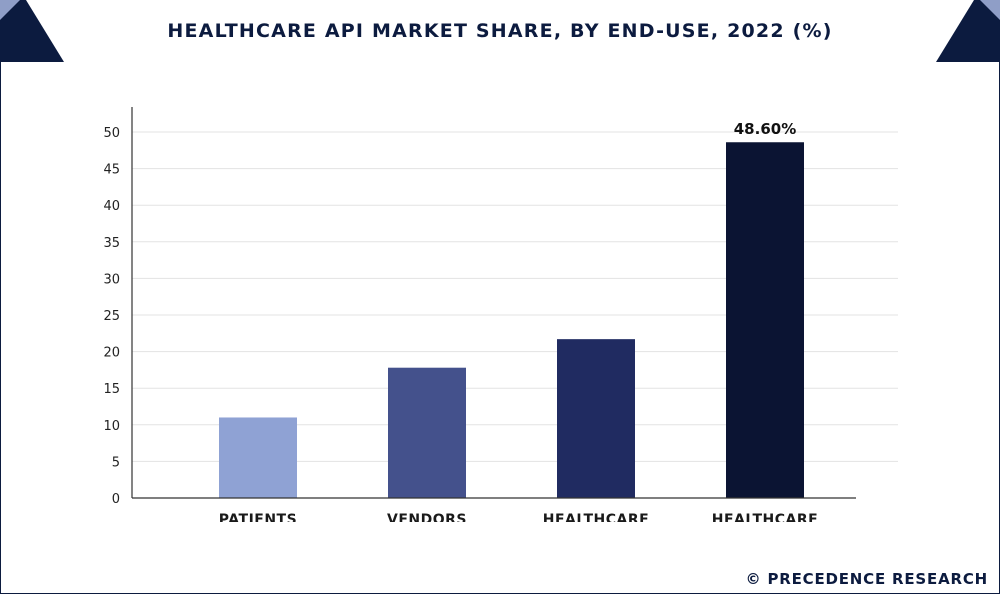 The width and height of the screenshot is (1000, 594). Describe the element at coordinates (116, 462) in the screenshot. I see `y-tick-label: 5` at that location.